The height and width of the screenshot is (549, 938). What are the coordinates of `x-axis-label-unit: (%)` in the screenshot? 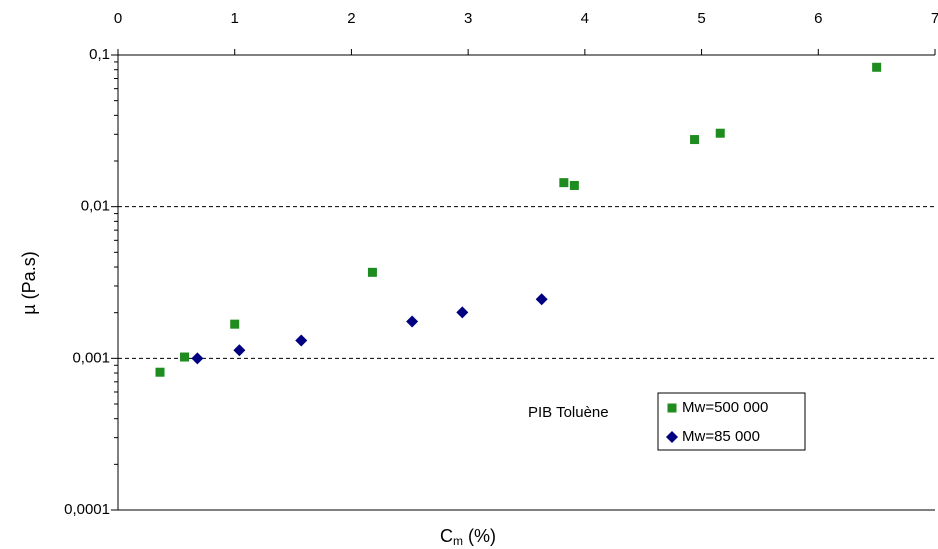 It's located at (479, 536).